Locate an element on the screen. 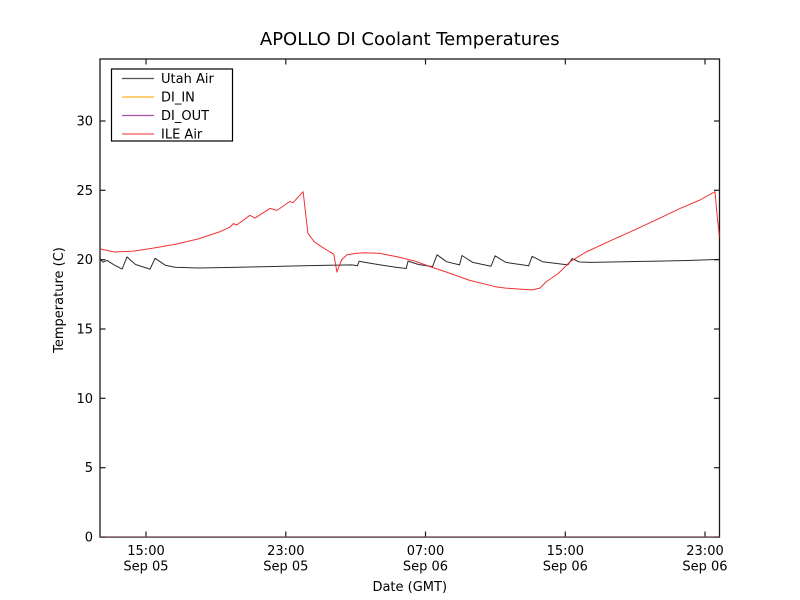 This screenshot has height=600, width=800. x-tick-label-time-1: 23:00 is located at coordinates (285, 551).